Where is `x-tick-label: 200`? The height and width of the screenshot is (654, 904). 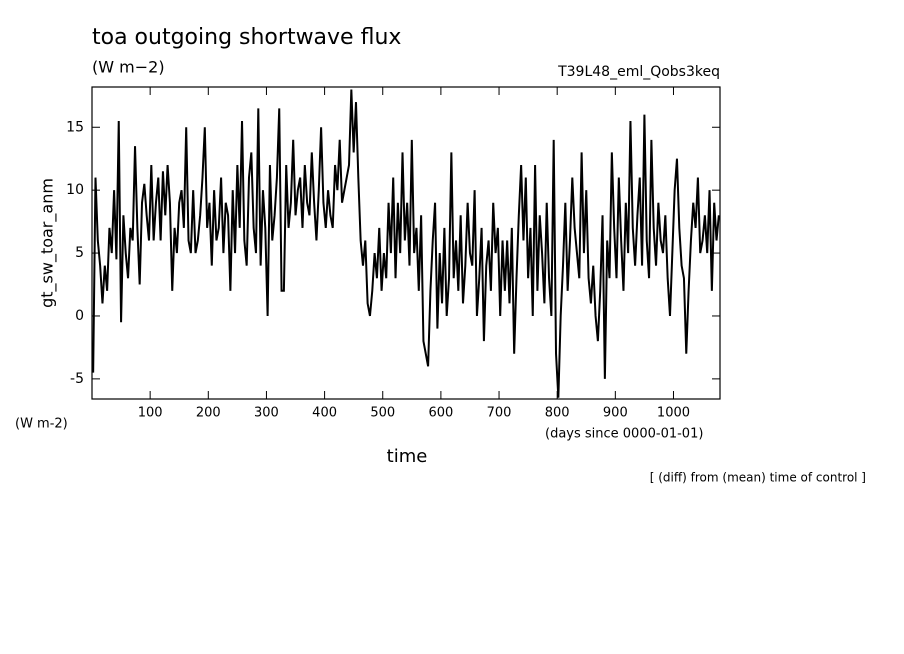
x-tick-label: 200 is located at coordinates (208, 413).